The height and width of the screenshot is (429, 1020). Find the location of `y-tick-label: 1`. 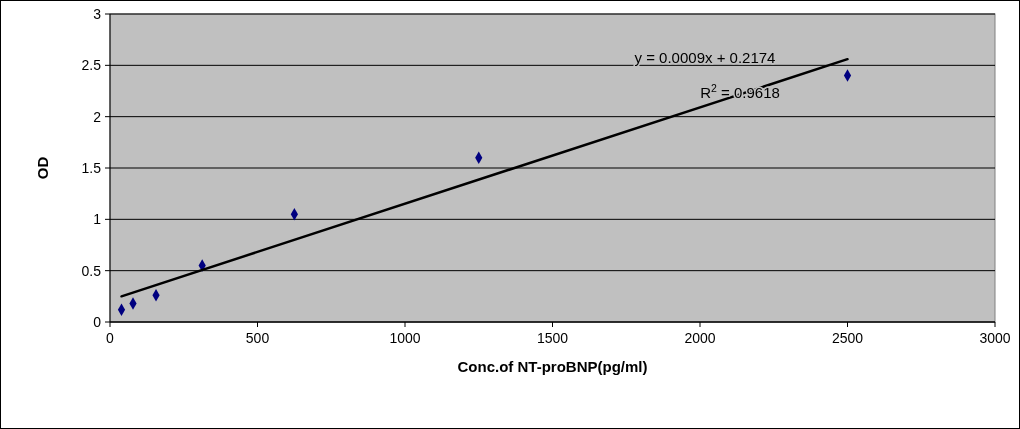

y-tick-label: 1 is located at coordinates (97, 219).